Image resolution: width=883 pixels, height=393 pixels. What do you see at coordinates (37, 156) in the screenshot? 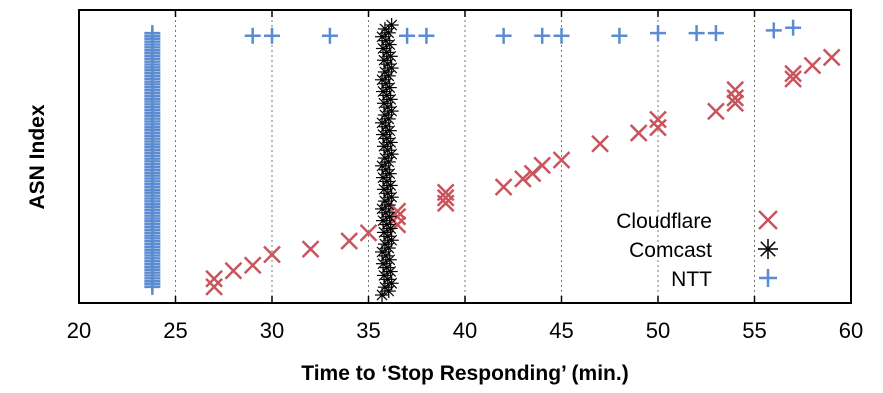
I see `y-axis-title: ASN Index` at bounding box center [37, 156].